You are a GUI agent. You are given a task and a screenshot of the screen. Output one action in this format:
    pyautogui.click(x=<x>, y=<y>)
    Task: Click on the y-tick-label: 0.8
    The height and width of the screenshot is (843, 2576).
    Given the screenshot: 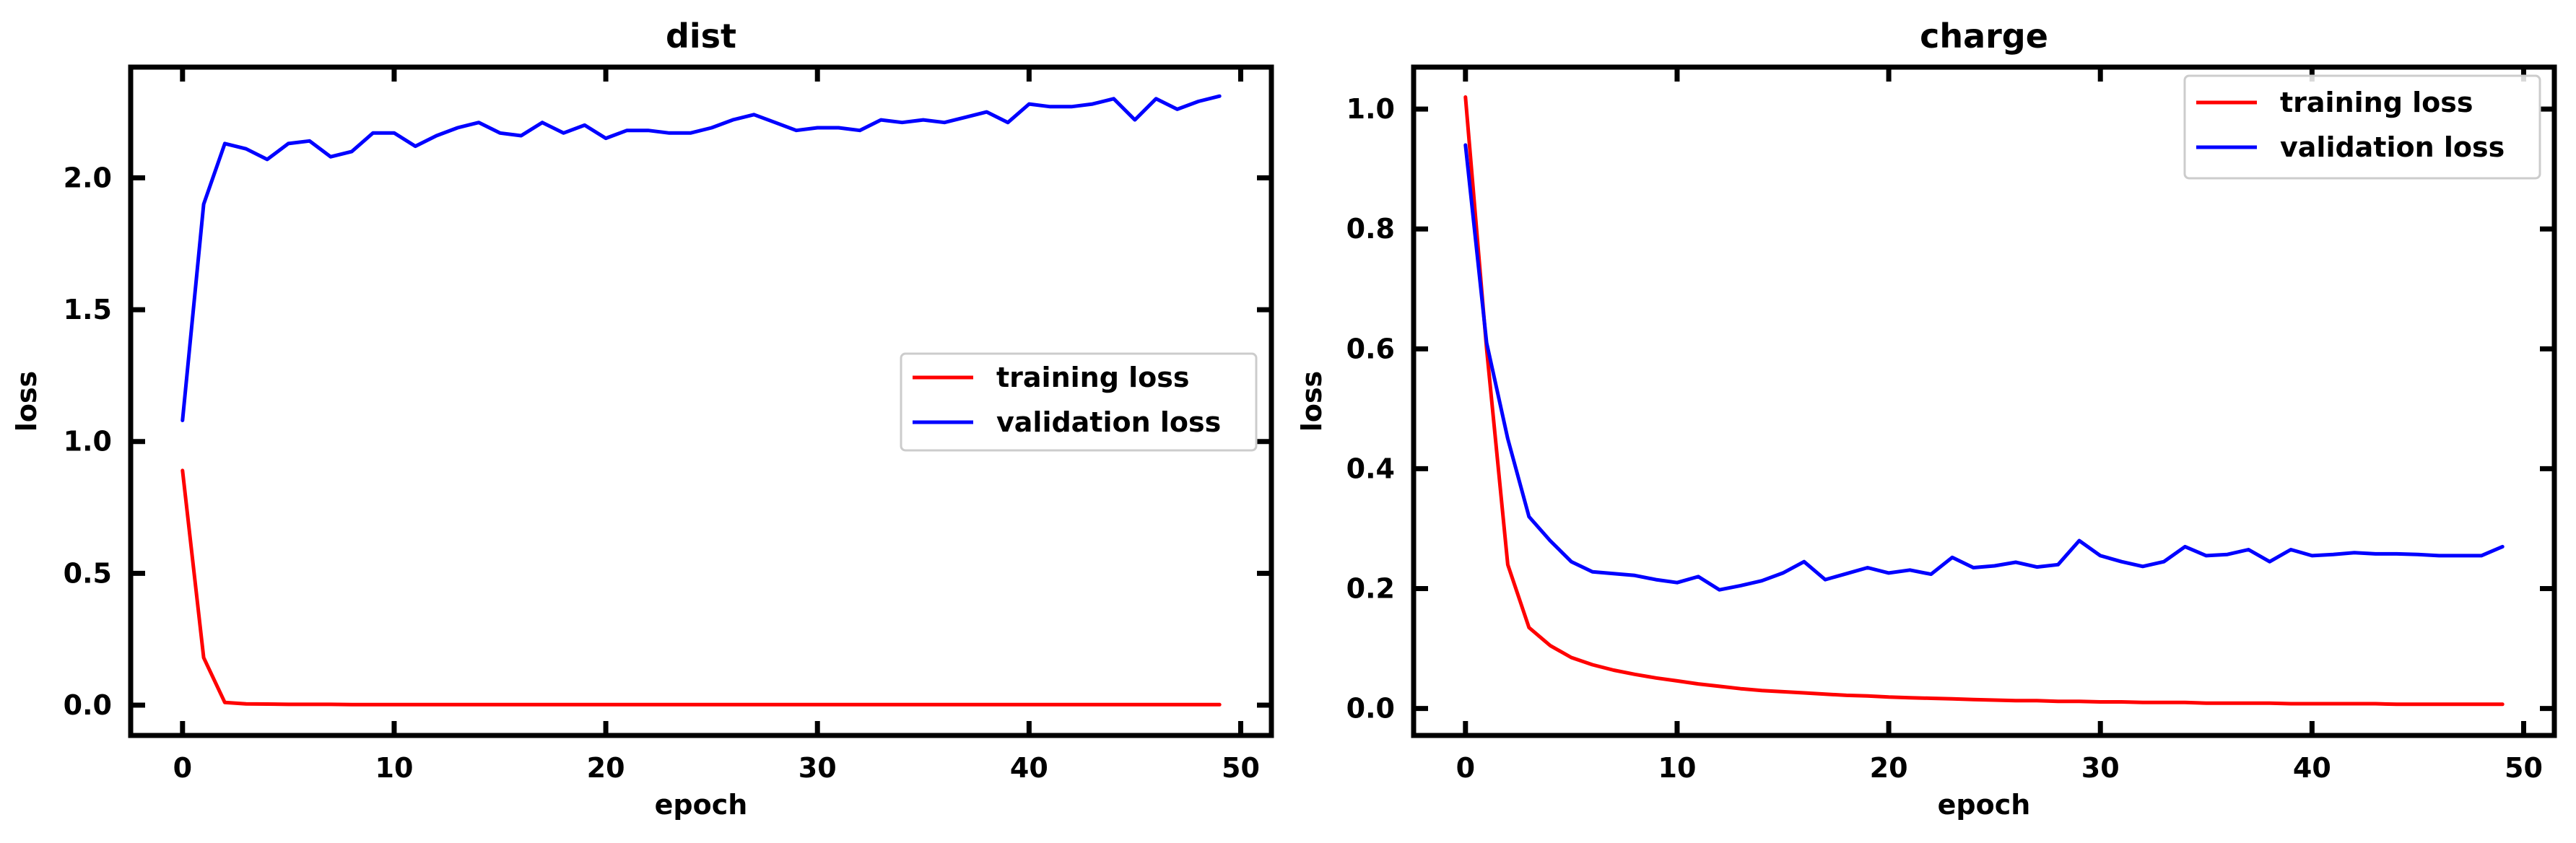 What is the action you would take?
    pyautogui.click(x=1370, y=229)
    